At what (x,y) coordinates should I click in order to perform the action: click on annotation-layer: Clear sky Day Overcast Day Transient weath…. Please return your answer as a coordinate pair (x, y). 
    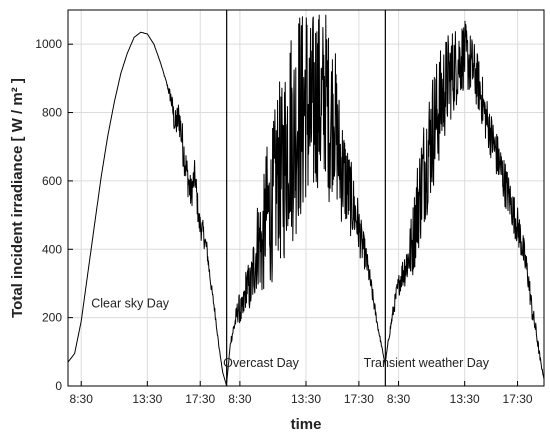
    Looking at the image, I should click on (290, 333).